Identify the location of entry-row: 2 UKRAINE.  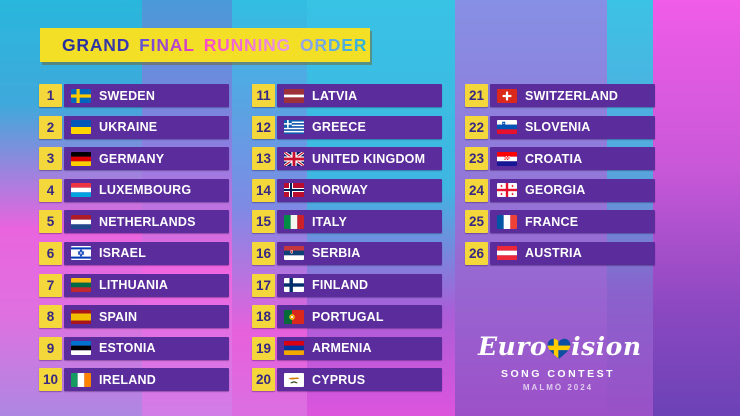
(134, 127).